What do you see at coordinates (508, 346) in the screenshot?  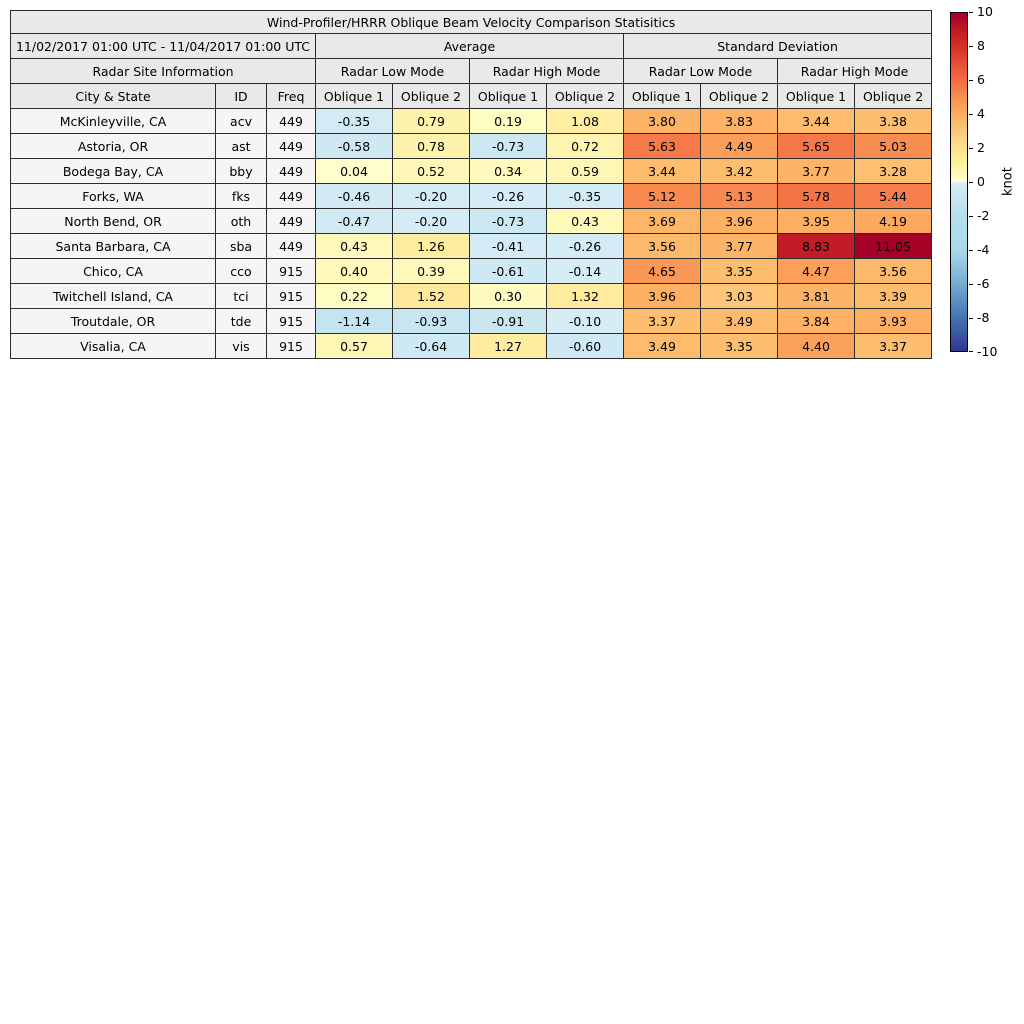 I see `cell-value: 1.27` at bounding box center [508, 346].